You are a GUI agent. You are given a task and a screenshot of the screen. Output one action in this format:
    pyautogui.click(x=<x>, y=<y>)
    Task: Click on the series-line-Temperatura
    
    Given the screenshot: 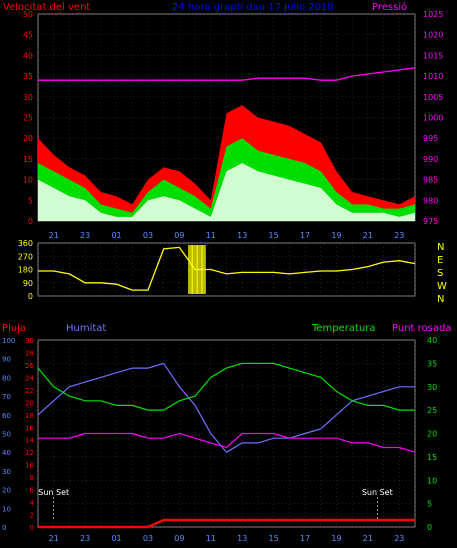 What is the action you would take?
    pyautogui.click(x=226, y=386)
    